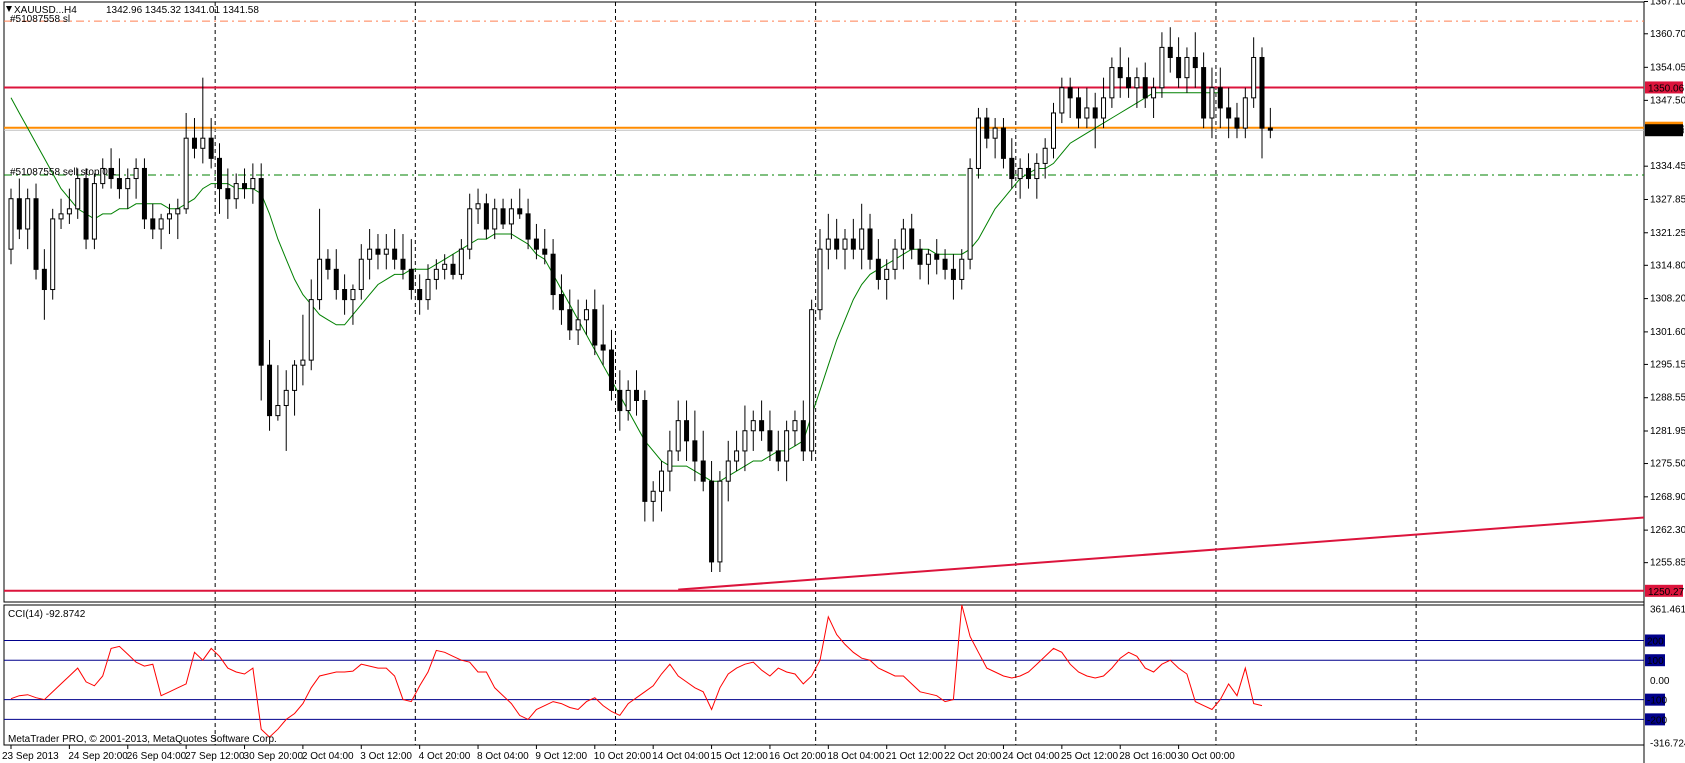 This screenshot has height=763, width=1685. I want to click on cci-tick-label: 0.00, so click(1660, 681).